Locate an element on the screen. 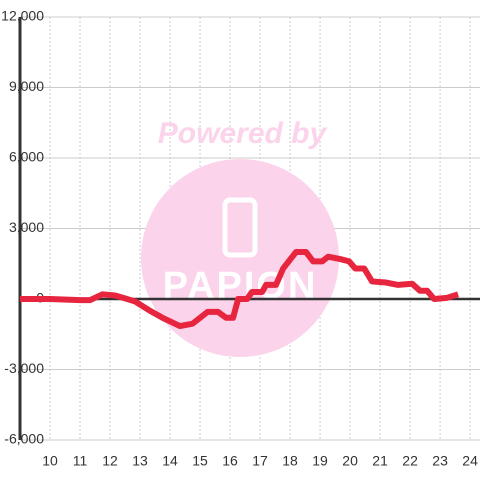  x-tick-label: 15 is located at coordinates (200, 461).